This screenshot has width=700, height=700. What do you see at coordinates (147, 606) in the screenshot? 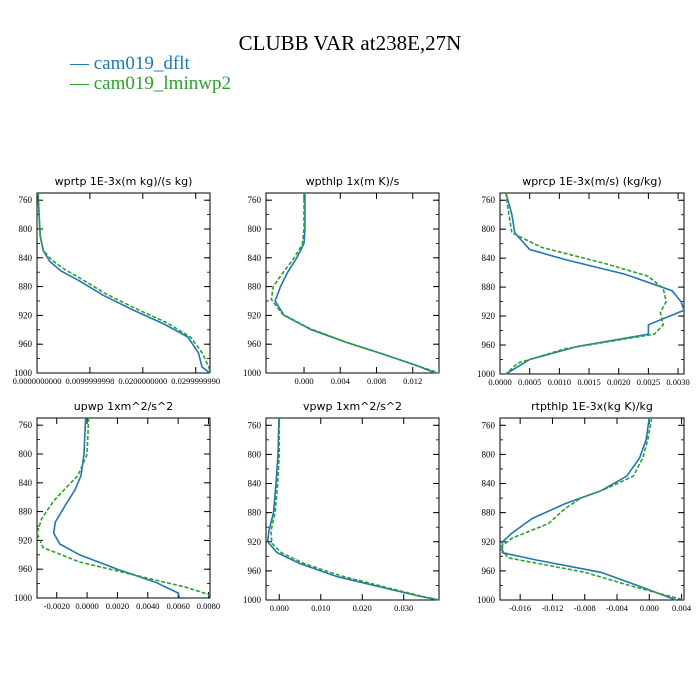
I see `x-tick-label: 0.0040` at bounding box center [147, 606].